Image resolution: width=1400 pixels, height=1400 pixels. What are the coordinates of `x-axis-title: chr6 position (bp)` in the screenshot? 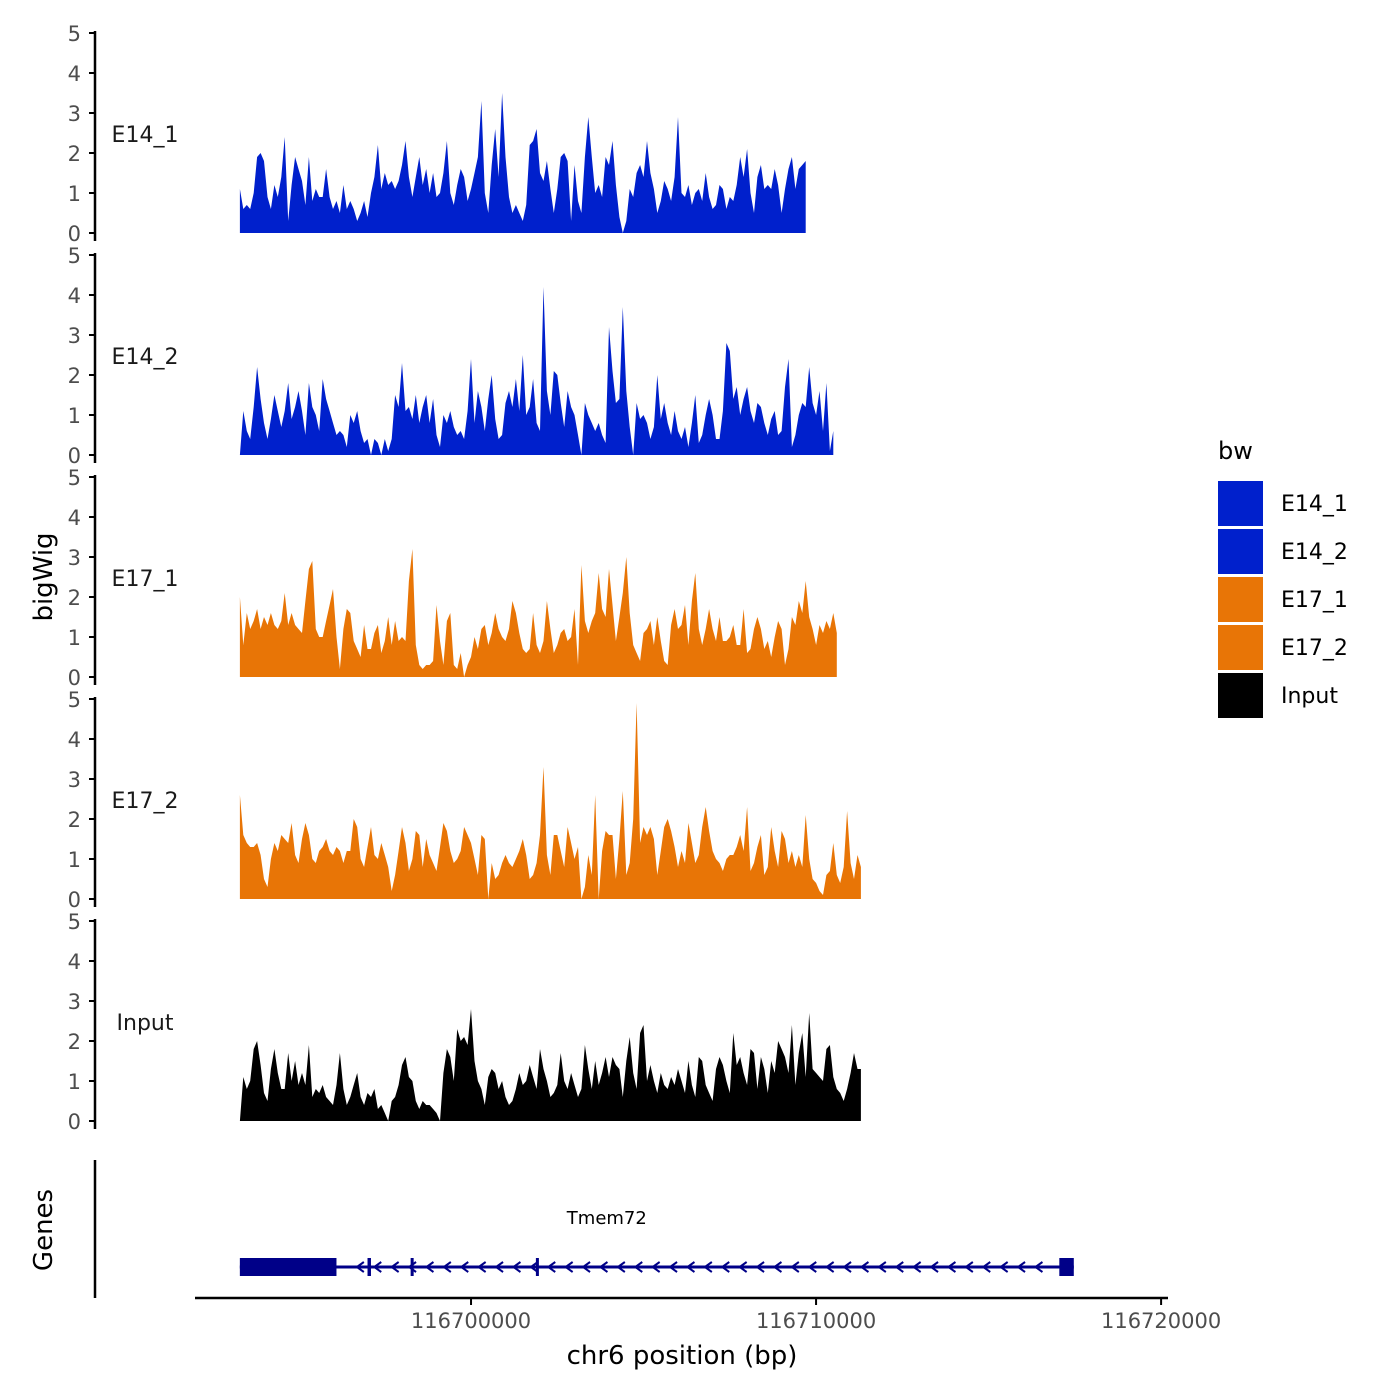 It's located at (682, 1356).